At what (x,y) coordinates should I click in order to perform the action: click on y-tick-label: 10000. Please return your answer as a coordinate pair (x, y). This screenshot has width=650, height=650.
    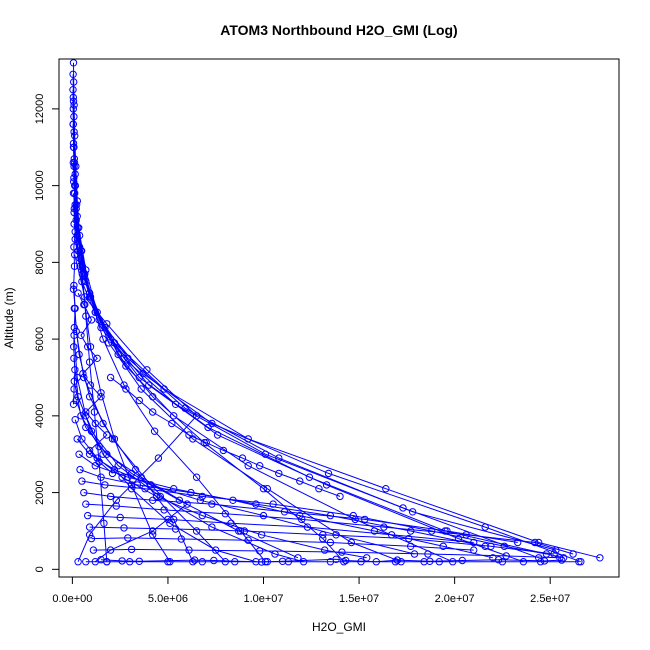
    Looking at the image, I should click on (40, 185).